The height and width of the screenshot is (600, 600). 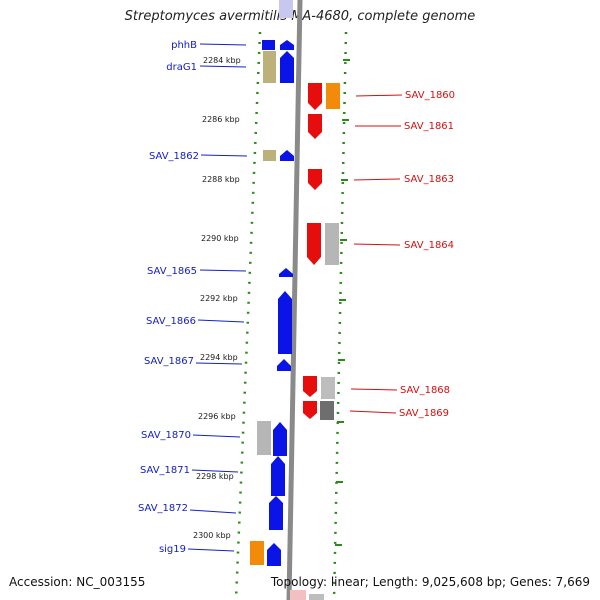 I want to click on axis-top-highlight, so click(x=286, y=9).